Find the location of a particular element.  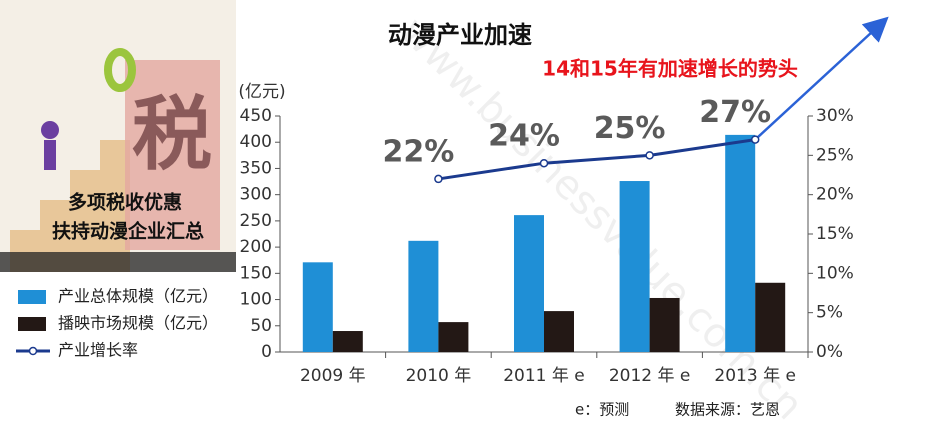

y-tick-label: 100 is located at coordinates (256, 300).